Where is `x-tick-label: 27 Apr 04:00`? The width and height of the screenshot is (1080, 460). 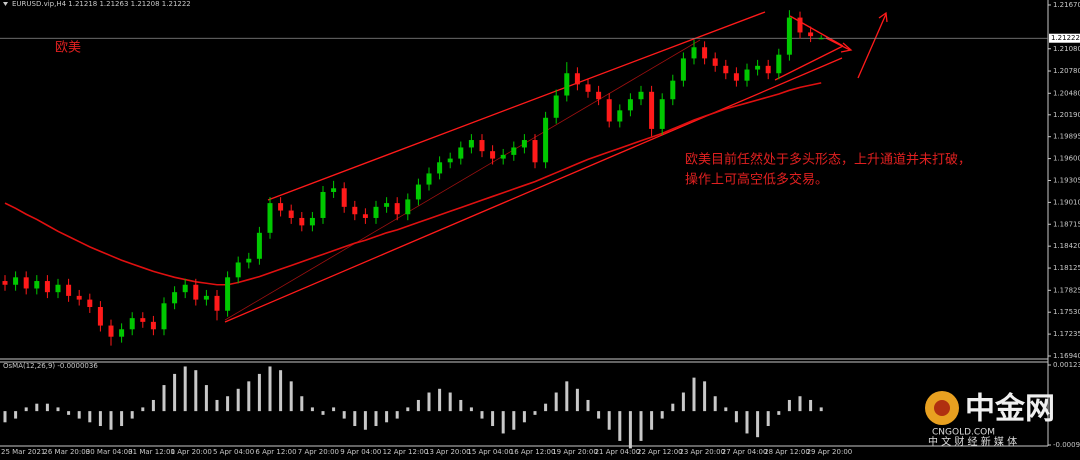
x-tick-label: 27 Apr 04:00 is located at coordinates (745, 452).